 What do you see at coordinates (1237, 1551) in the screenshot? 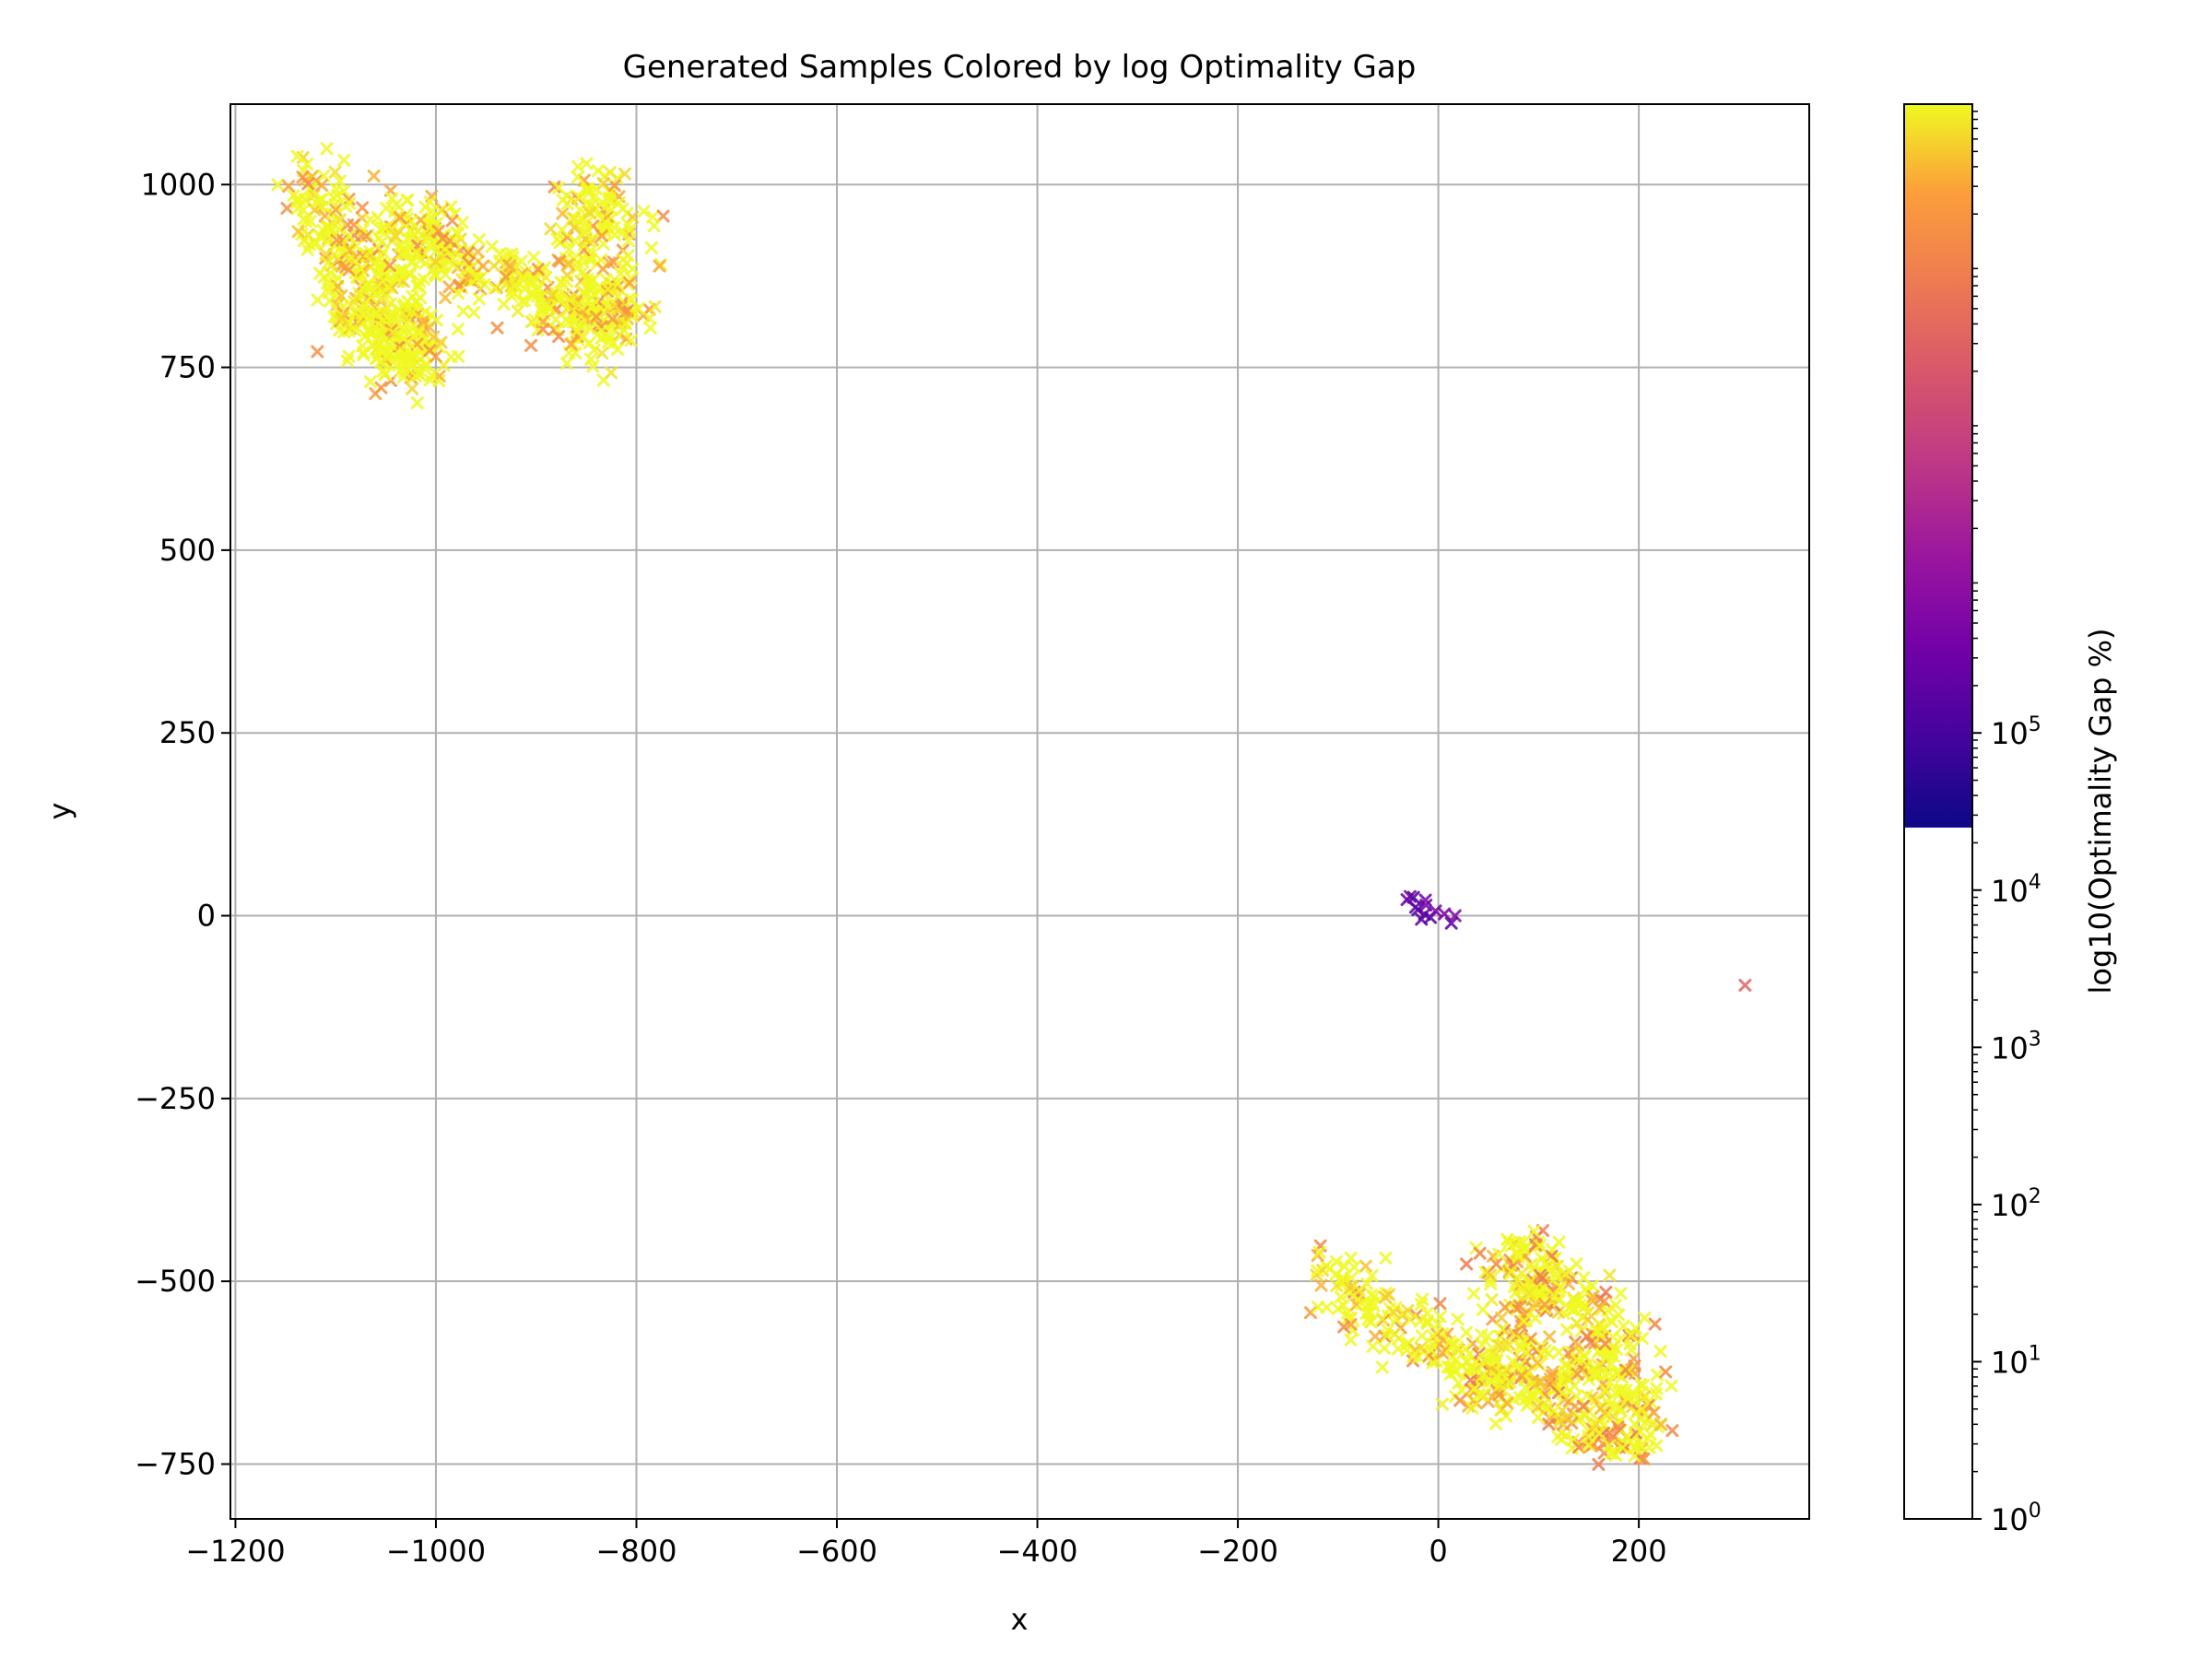
I see `x-tick-label: −200` at bounding box center [1237, 1551].